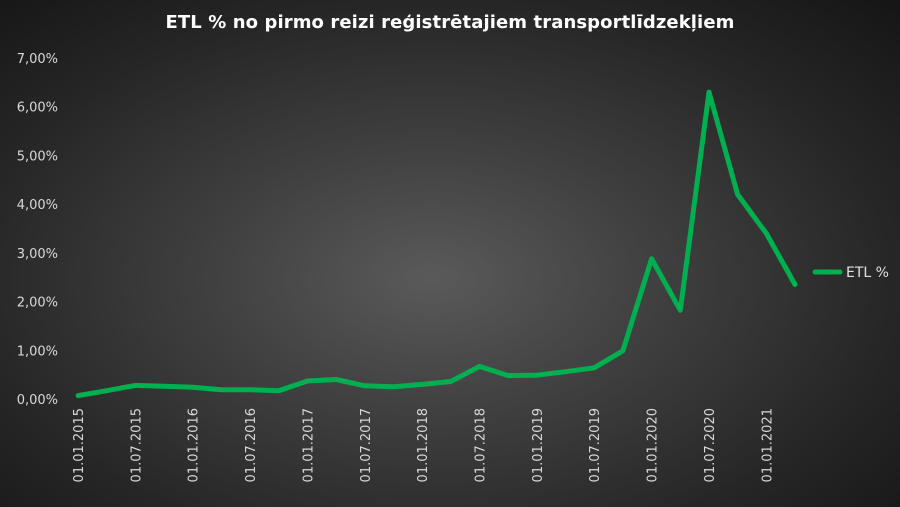 This screenshot has height=507, width=900. I want to click on legend: ETL %, so click(850, 273).